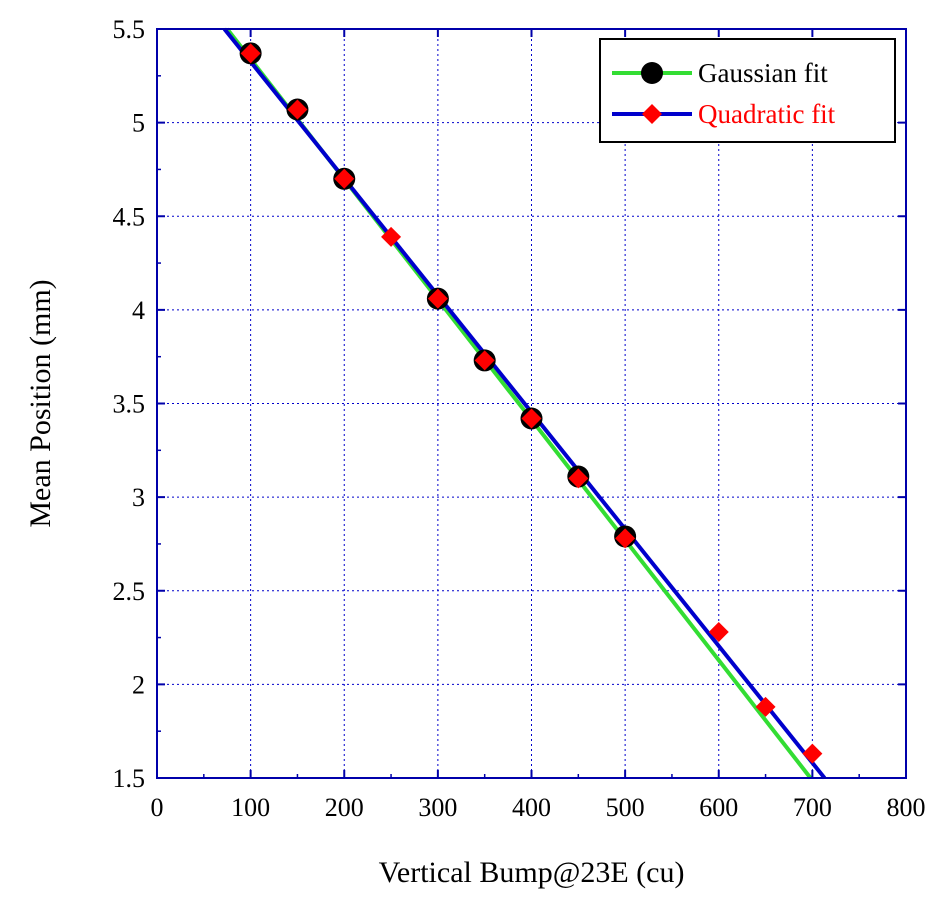 The height and width of the screenshot is (901, 939). Describe the element at coordinates (531, 807) in the screenshot. I see `x-tick-label: 400` at that location.